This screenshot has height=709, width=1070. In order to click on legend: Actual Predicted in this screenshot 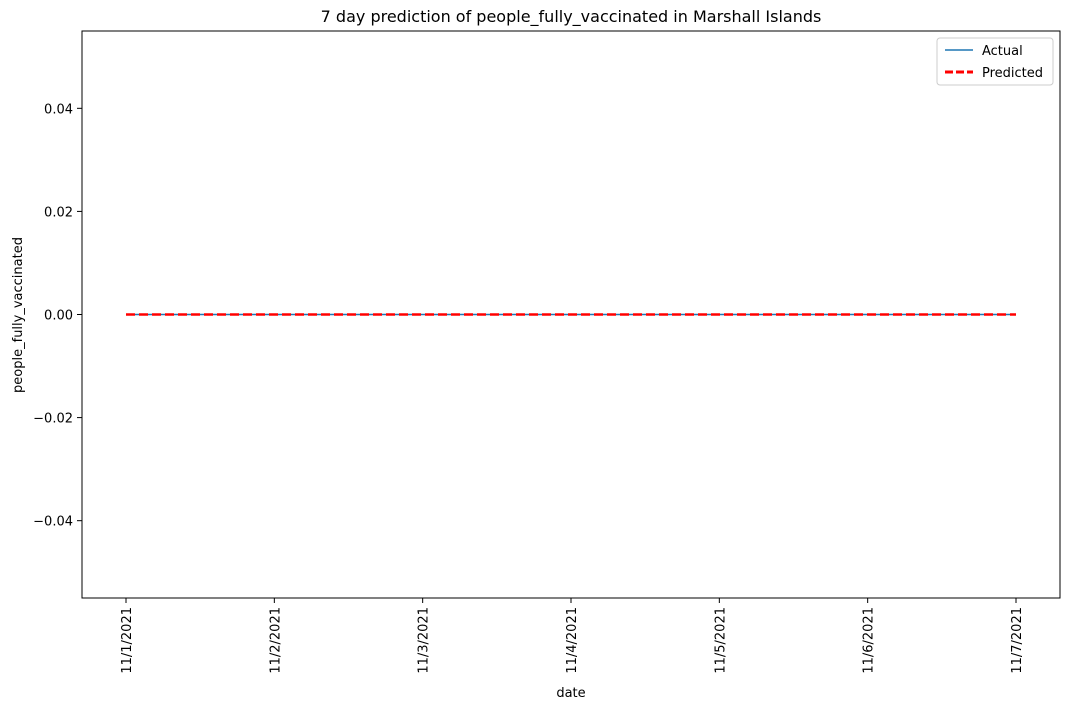, I will do `click(995, 61)`.